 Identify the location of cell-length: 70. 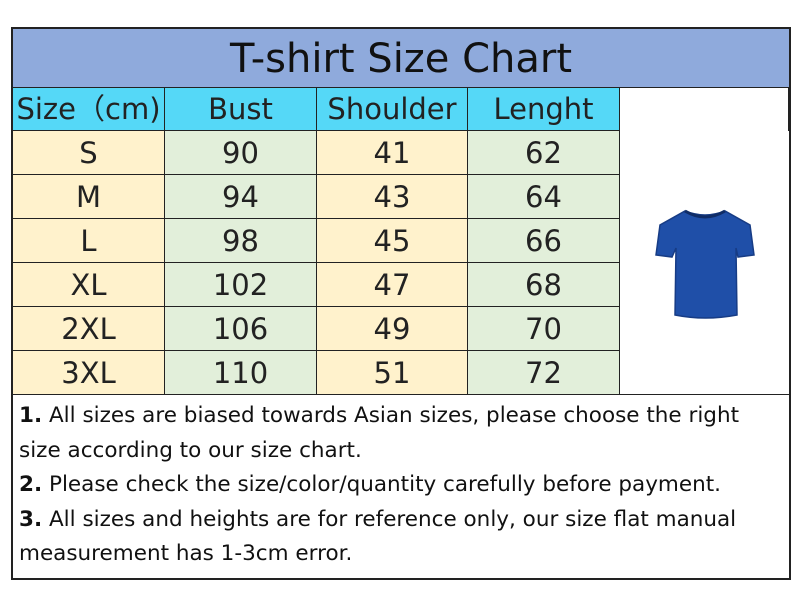
(544, 329).